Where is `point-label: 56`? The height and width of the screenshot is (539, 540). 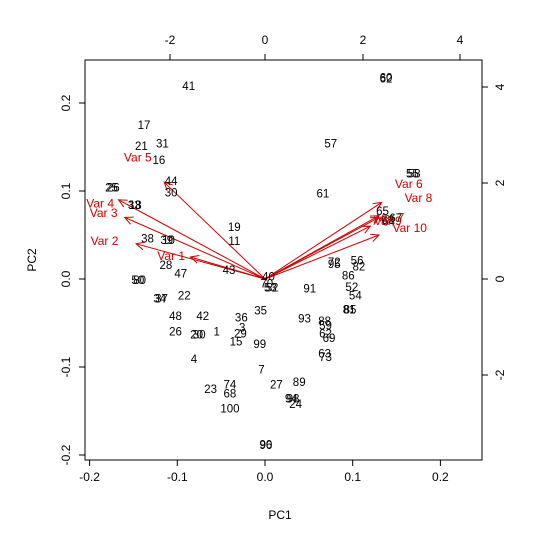
point-label: 56 is located at coordinates (357, 261).